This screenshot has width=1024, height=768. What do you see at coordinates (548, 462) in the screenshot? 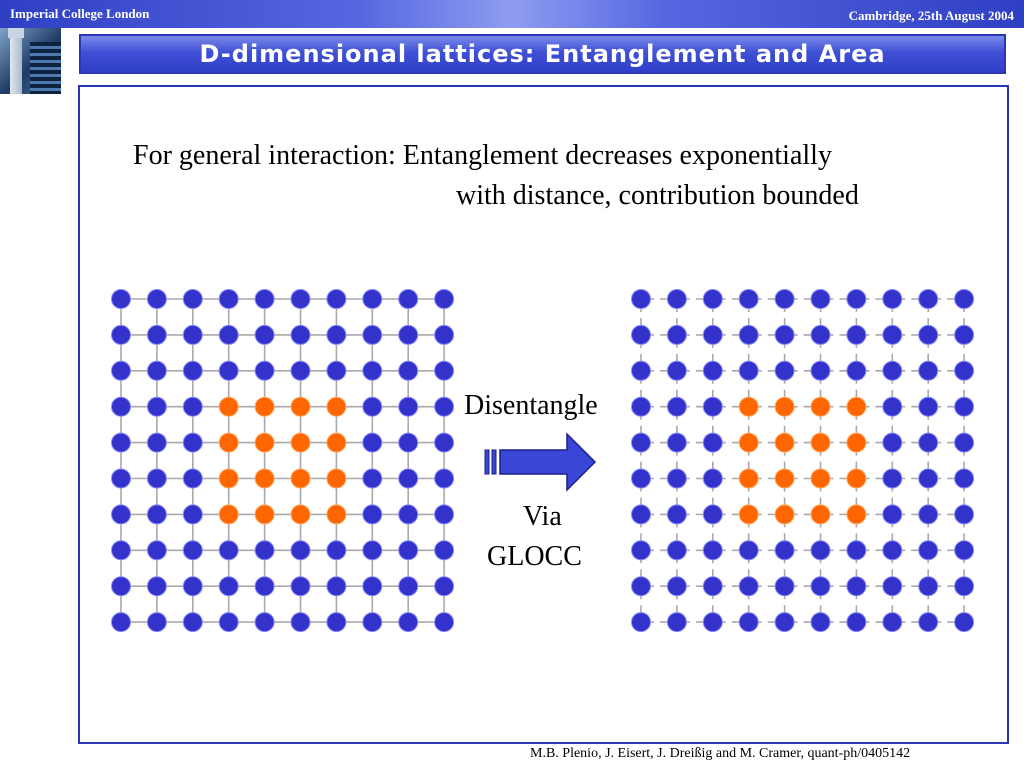
I see `arrow-body` at bounding box center [548, 462].